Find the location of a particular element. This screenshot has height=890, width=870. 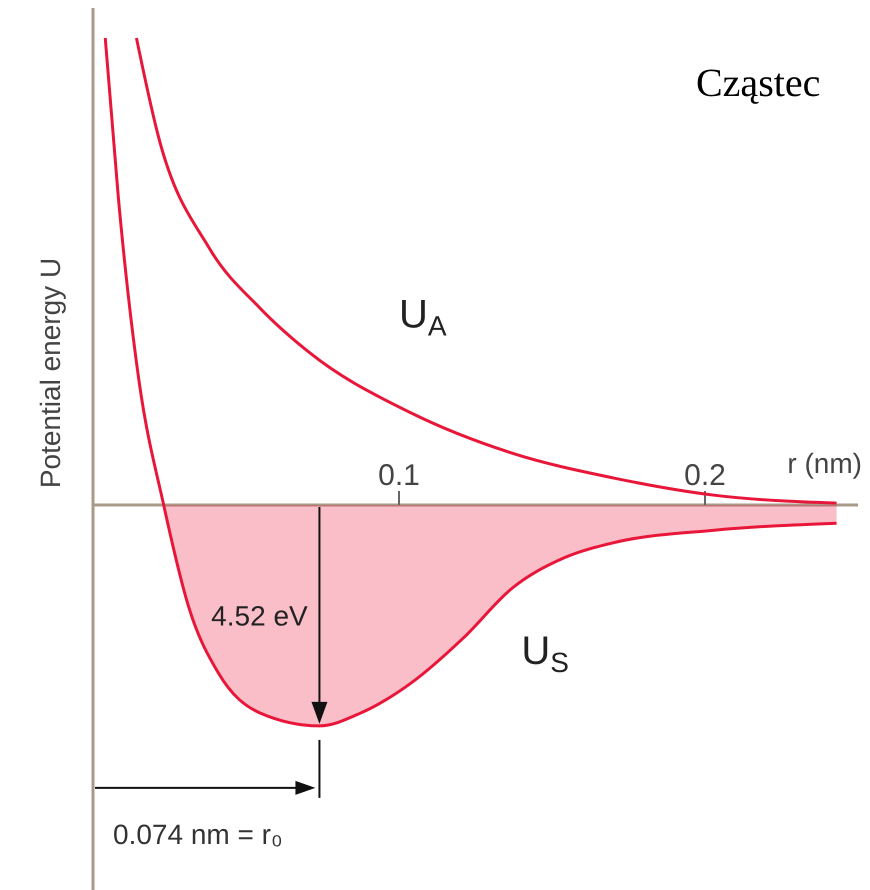

series-label: U$_{A}$ is located at coordinates (423, 317).